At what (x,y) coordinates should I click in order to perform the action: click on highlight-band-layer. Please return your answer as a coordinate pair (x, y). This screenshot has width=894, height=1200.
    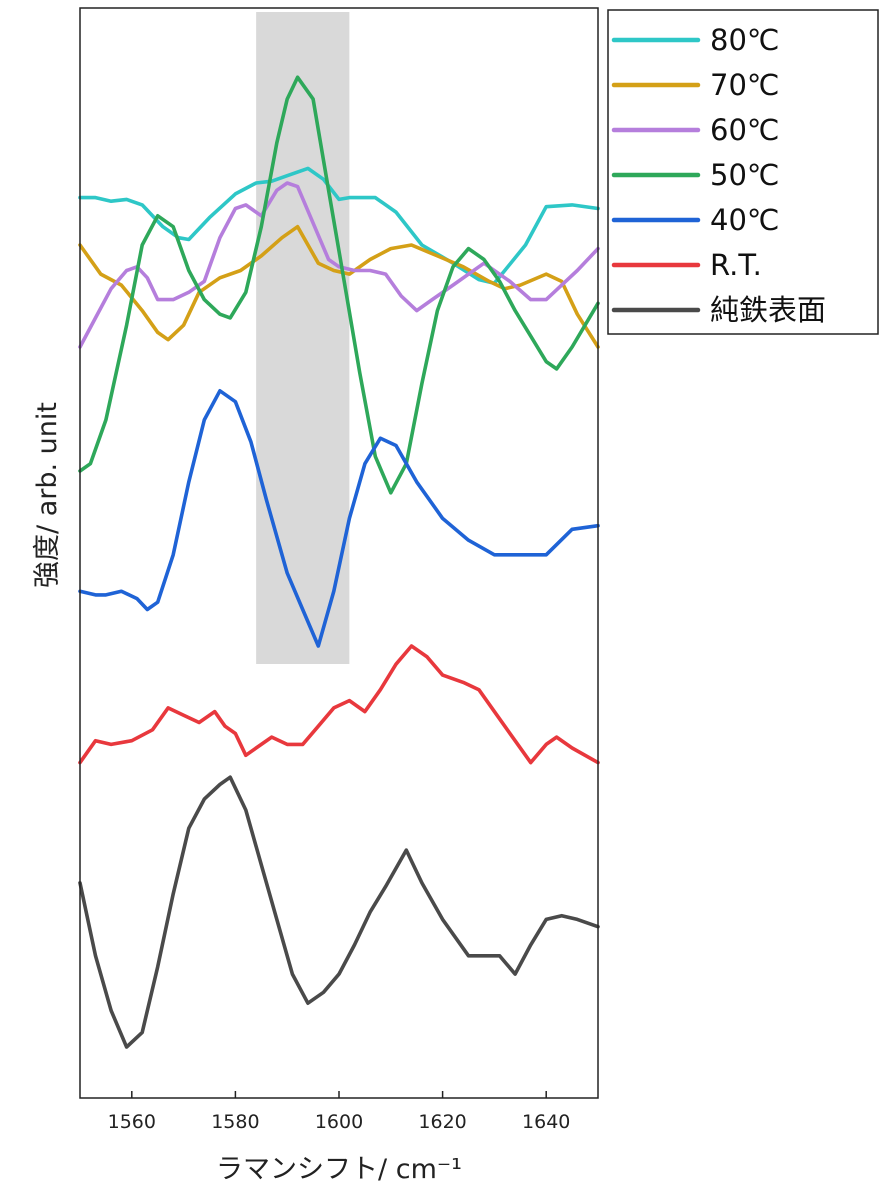
    Looking at the image, I should click on (303, 338).